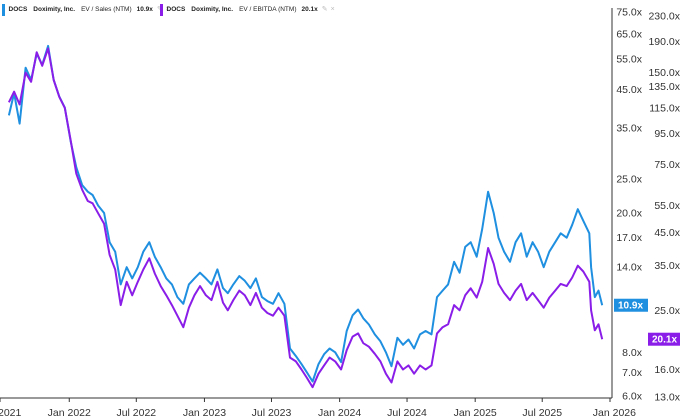 The width and height of the screenshot is (680, 419). What do you see at coordinates (11, 413) in the screenshot?
I see `x-tick-label: 2021` at bounding box center [11, 413].